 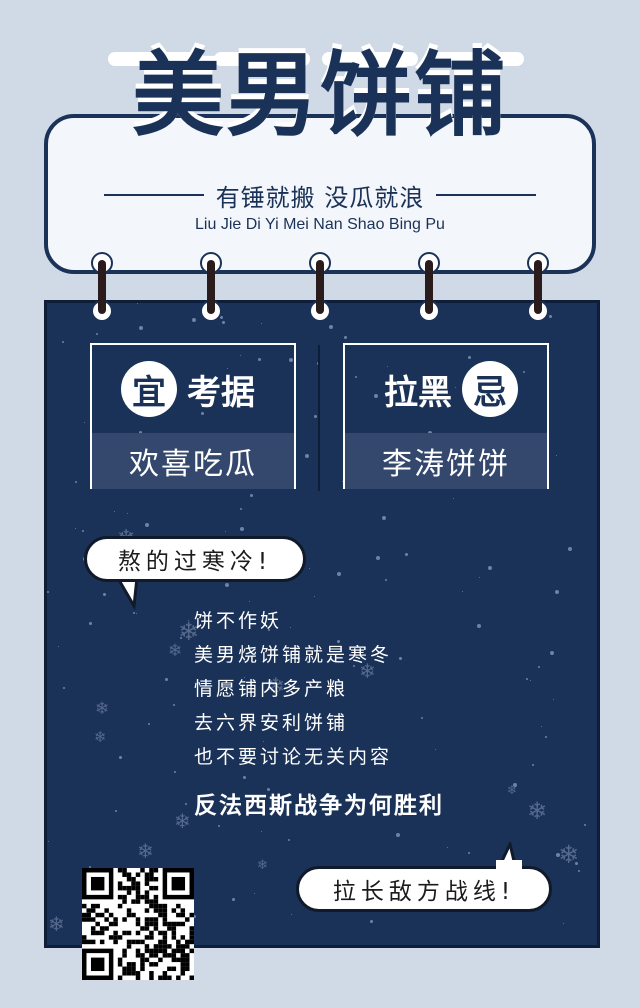 I want to click on info-value: 欢喜吃瓜, so click(x=193, y=461).